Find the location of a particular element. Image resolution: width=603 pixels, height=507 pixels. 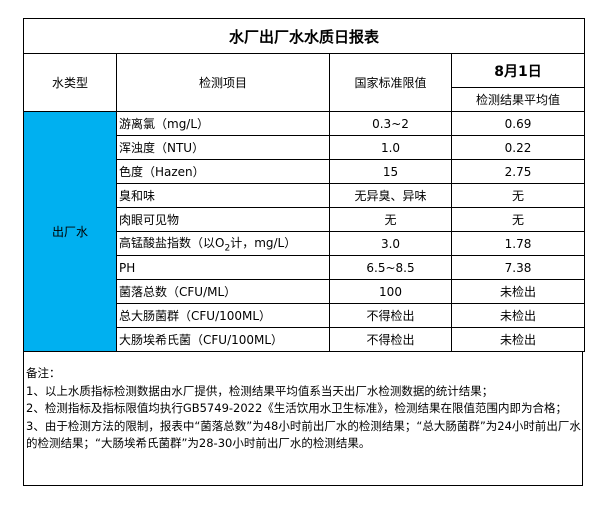

item-name: 大肠埃希氏菌（CFU/100ML） is located at coordinates (223, 339).